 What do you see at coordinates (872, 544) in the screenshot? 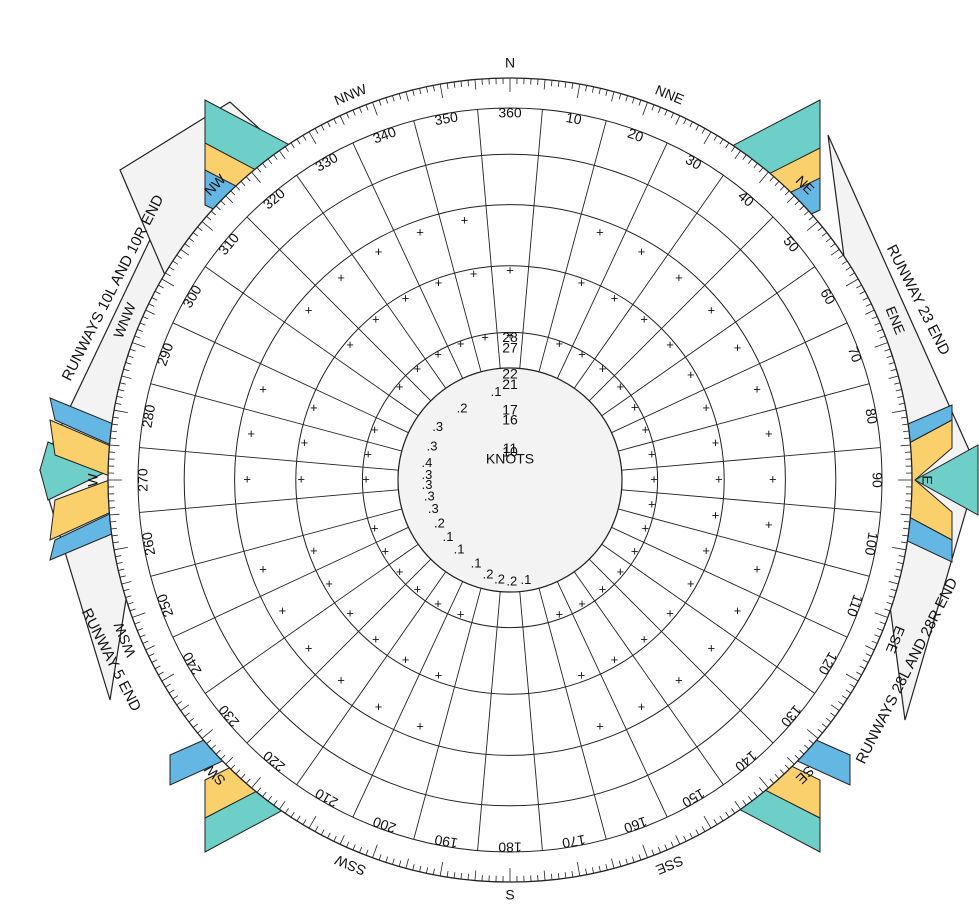
I see `degree-label: 100` at bounding box center [872, 544].